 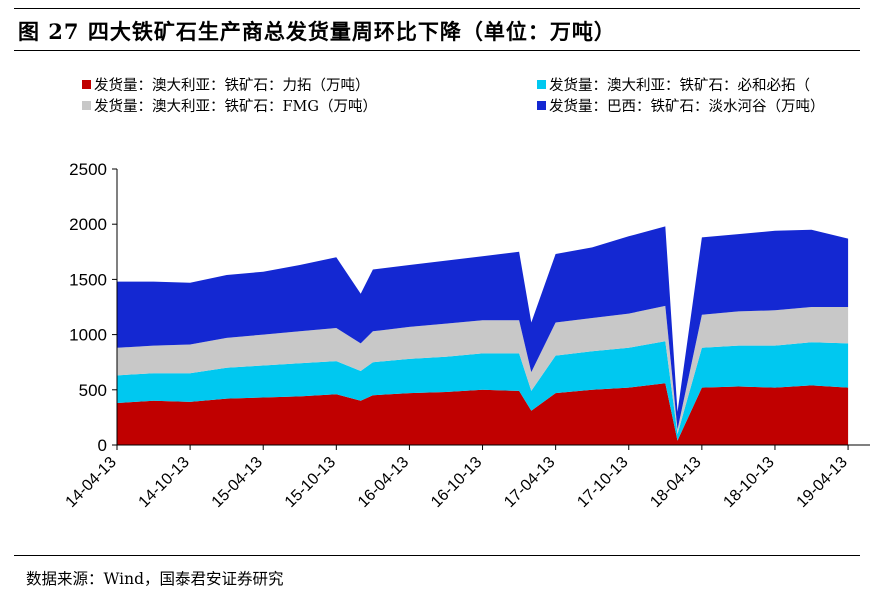 I want to click on x-tick-label: 19-04-13, so click(x=822, y=482).